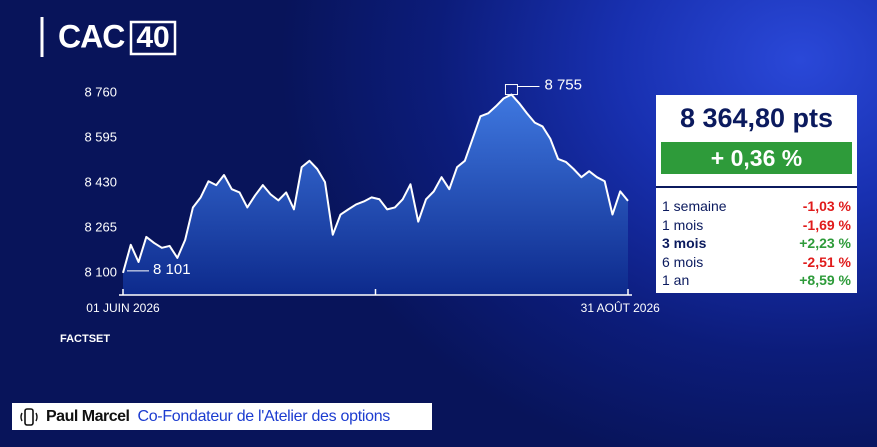 This screenshot has width=877, height=447. What do you see at coordinates (172, 269) in the screenshot?
I see `annotation-label: 8 101` at bounding box center [172, 269].